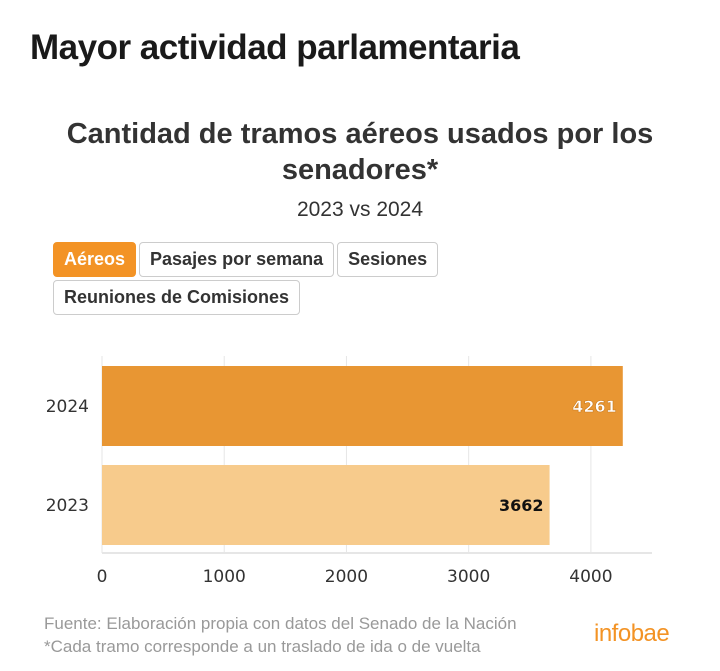 The image size is (720, 671). I want to click on page-title: Mayor actividad parlamentaria, so click(275, 47).